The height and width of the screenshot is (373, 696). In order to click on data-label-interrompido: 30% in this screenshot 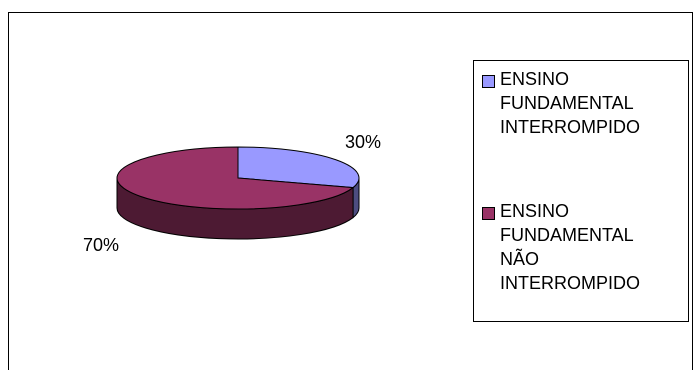, I will do `click(363, 142)`.